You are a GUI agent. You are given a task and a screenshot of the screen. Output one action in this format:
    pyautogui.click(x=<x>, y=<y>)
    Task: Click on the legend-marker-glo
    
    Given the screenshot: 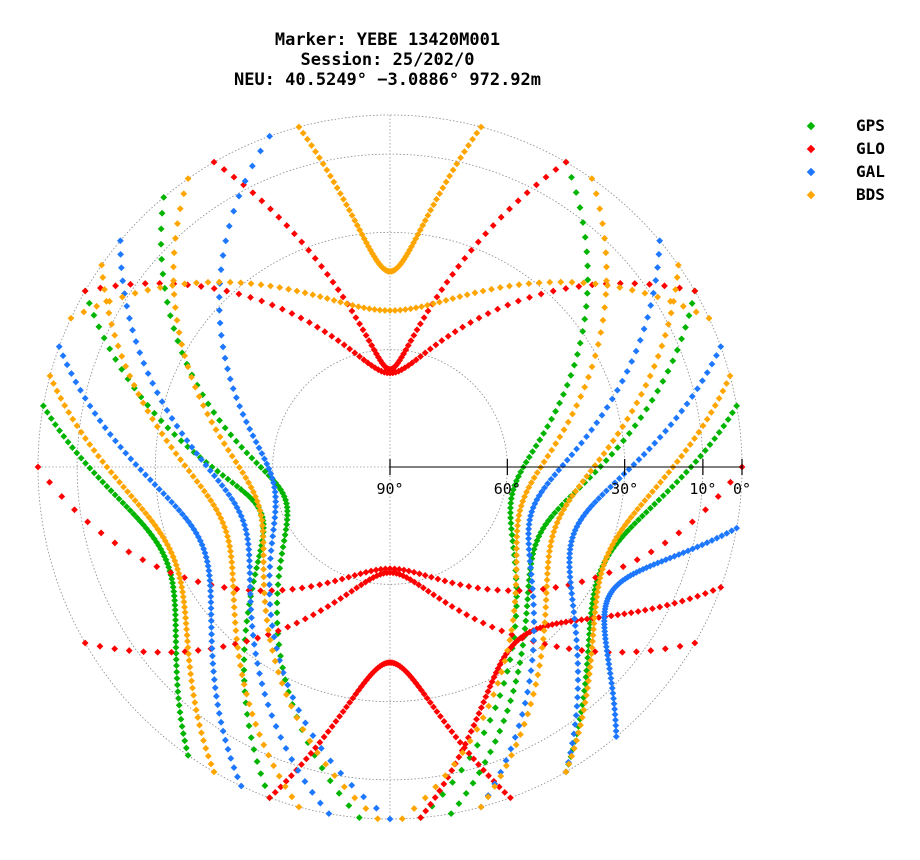 What is the action you would take?
    pyautogui.click(x=811, y=148)
    